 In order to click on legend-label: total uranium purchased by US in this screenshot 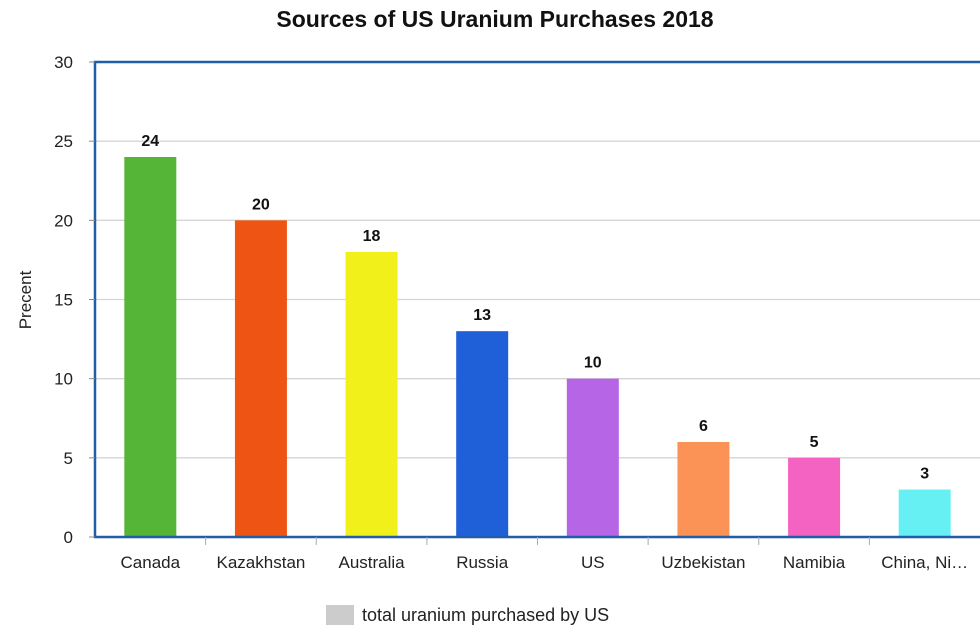, I will do `click(486, 614)`.